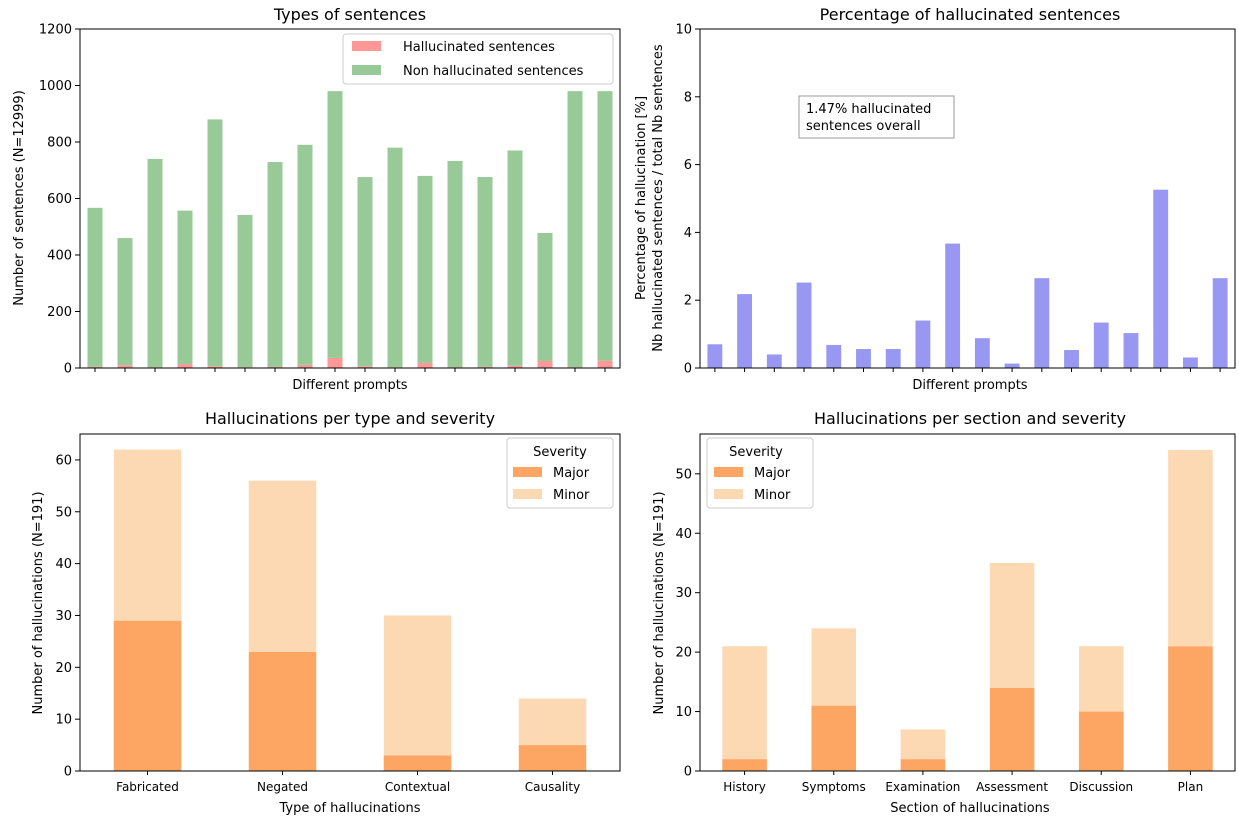 This screenshot has height=818, width=1239. What do you see at coordinates (560, 452) in the screenshot?
I see `legend3-title: Severity` at bounding box center [560, 452].